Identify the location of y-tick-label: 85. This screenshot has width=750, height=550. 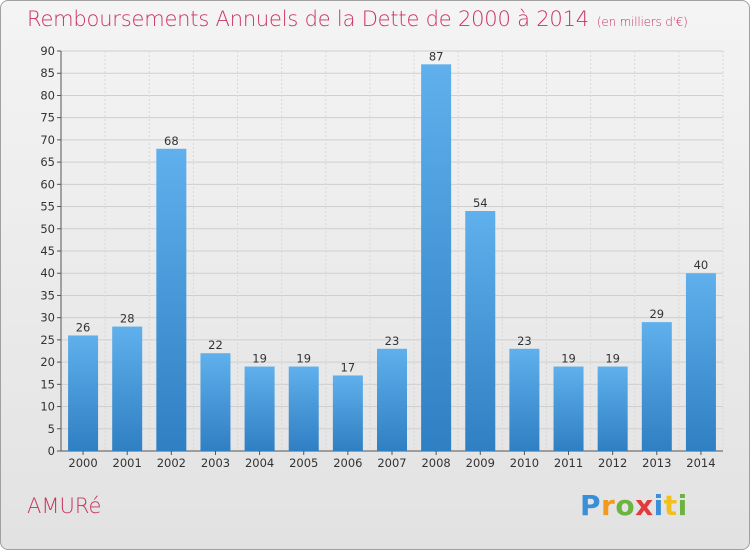
(47, 73).